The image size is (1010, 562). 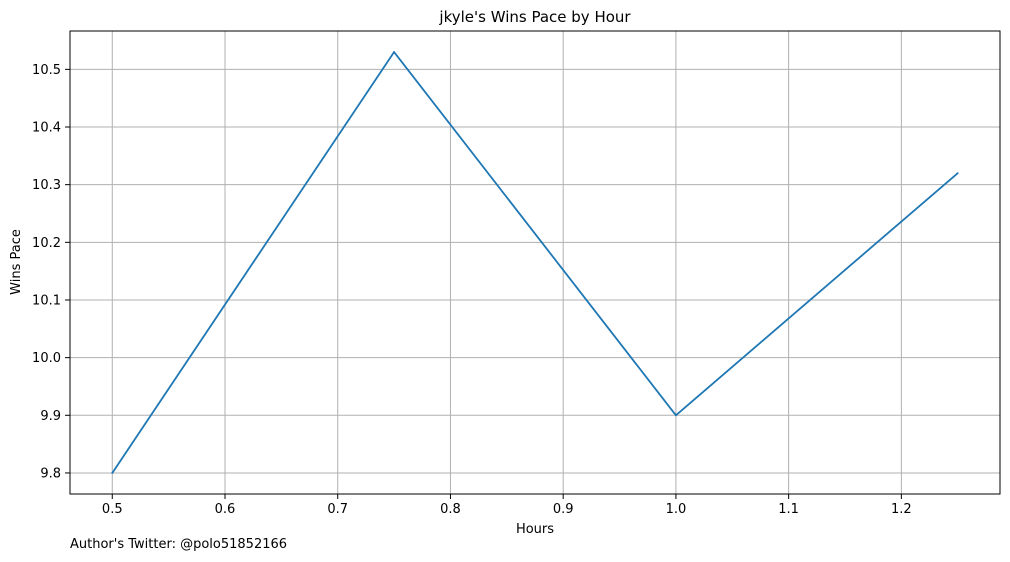 What do you see at coordinates (225, 509) in the screenshot?
I see `x-tick-label: 0.6` at bounding box center [225, 509].